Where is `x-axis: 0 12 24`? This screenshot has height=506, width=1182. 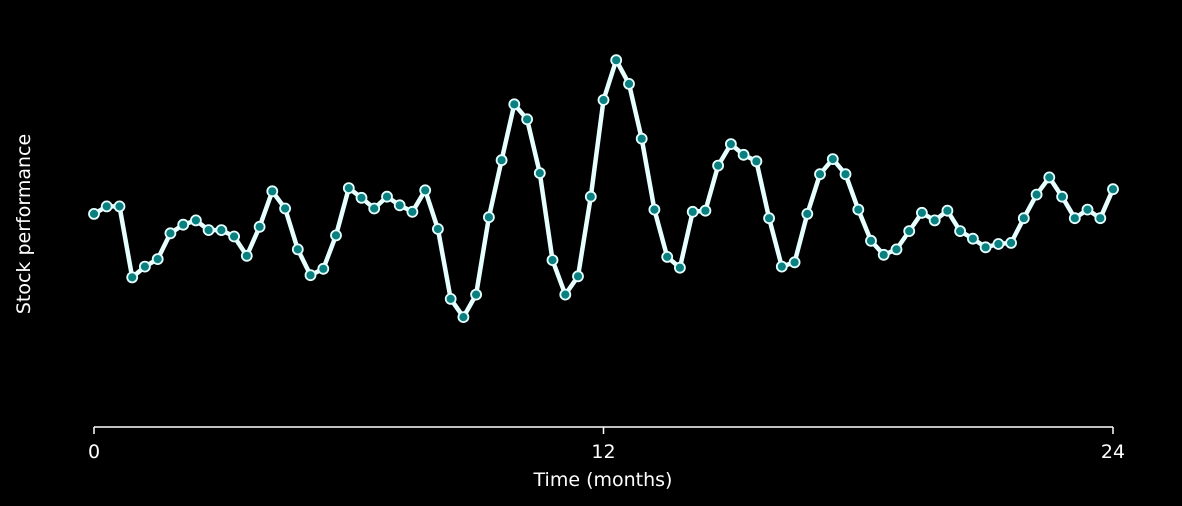 x-axis: 0 12 24 is located at coordinates (606, 444).